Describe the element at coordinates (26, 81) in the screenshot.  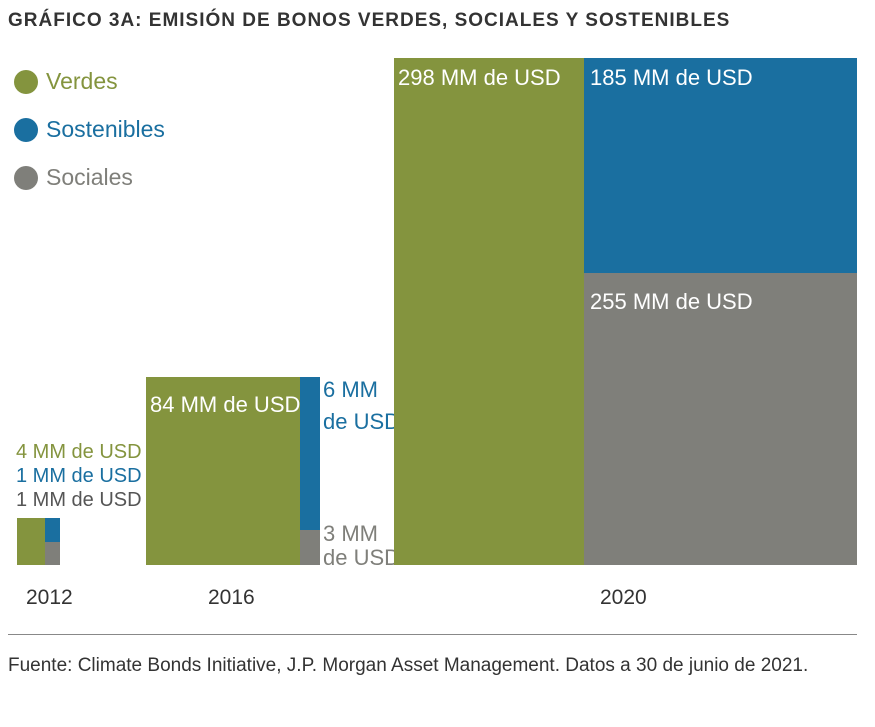
I see `green-dot-icon` at that location.